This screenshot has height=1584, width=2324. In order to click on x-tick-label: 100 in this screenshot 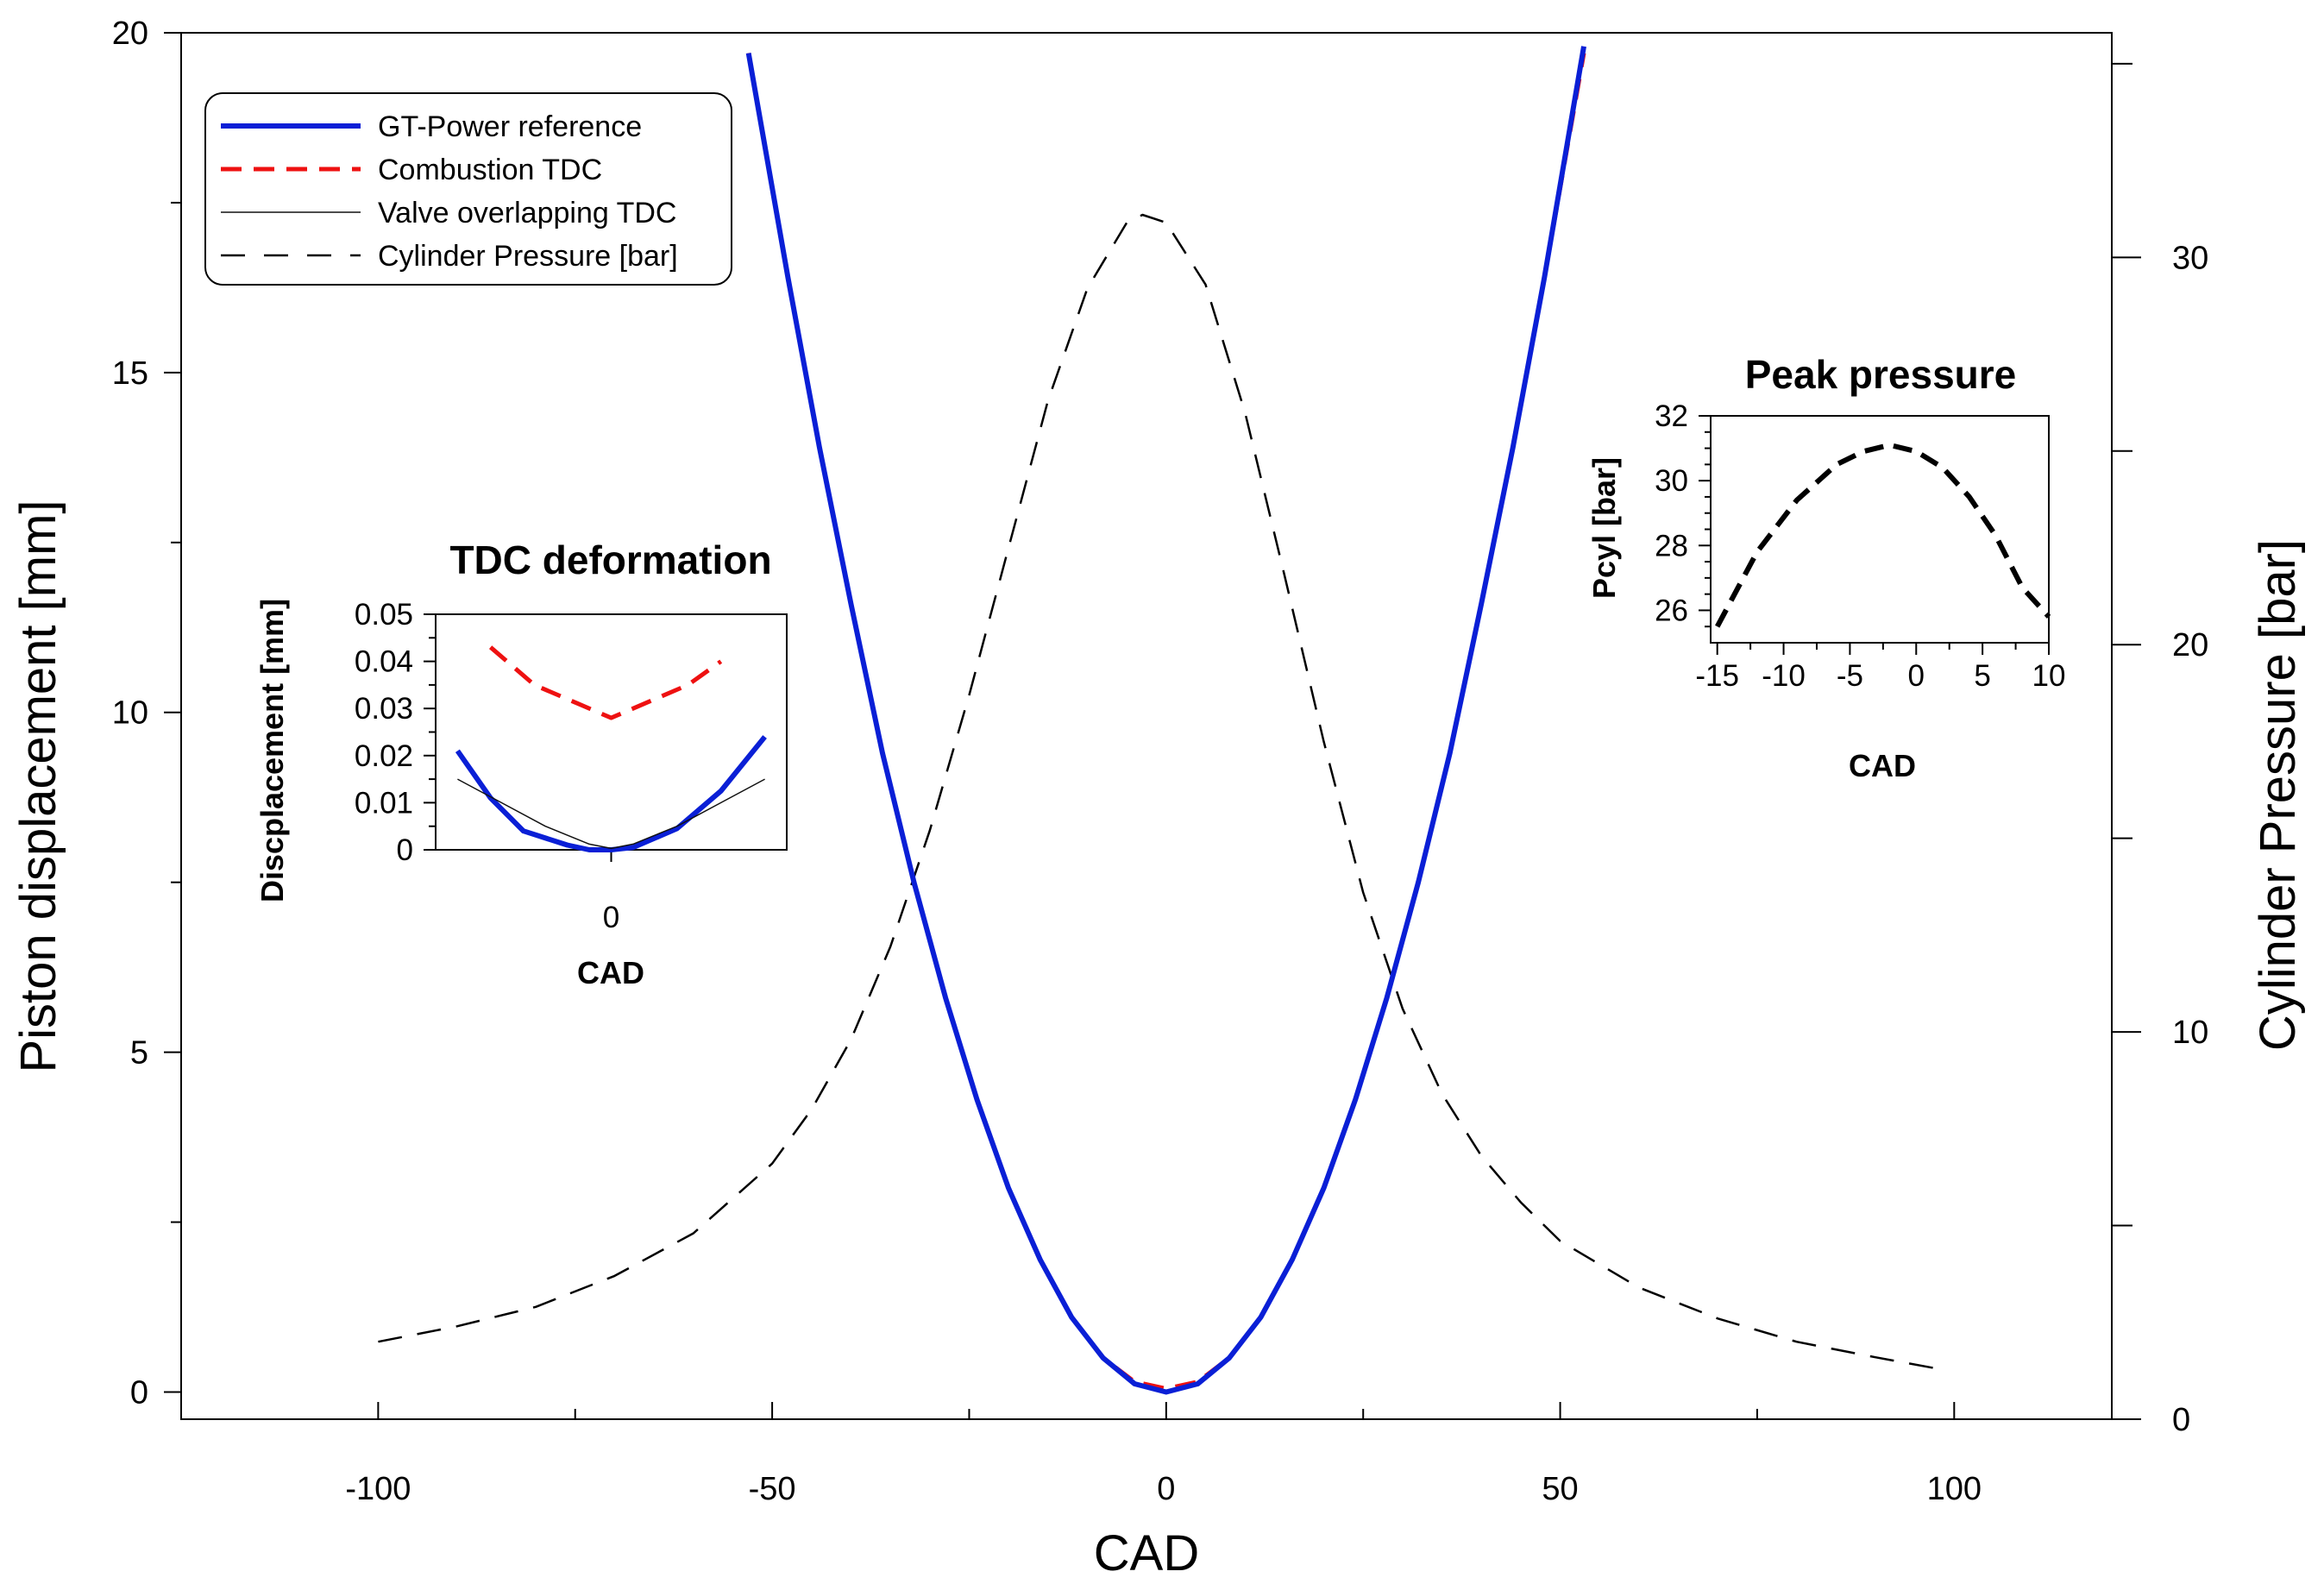, I will do `click(1955, 1489)`.